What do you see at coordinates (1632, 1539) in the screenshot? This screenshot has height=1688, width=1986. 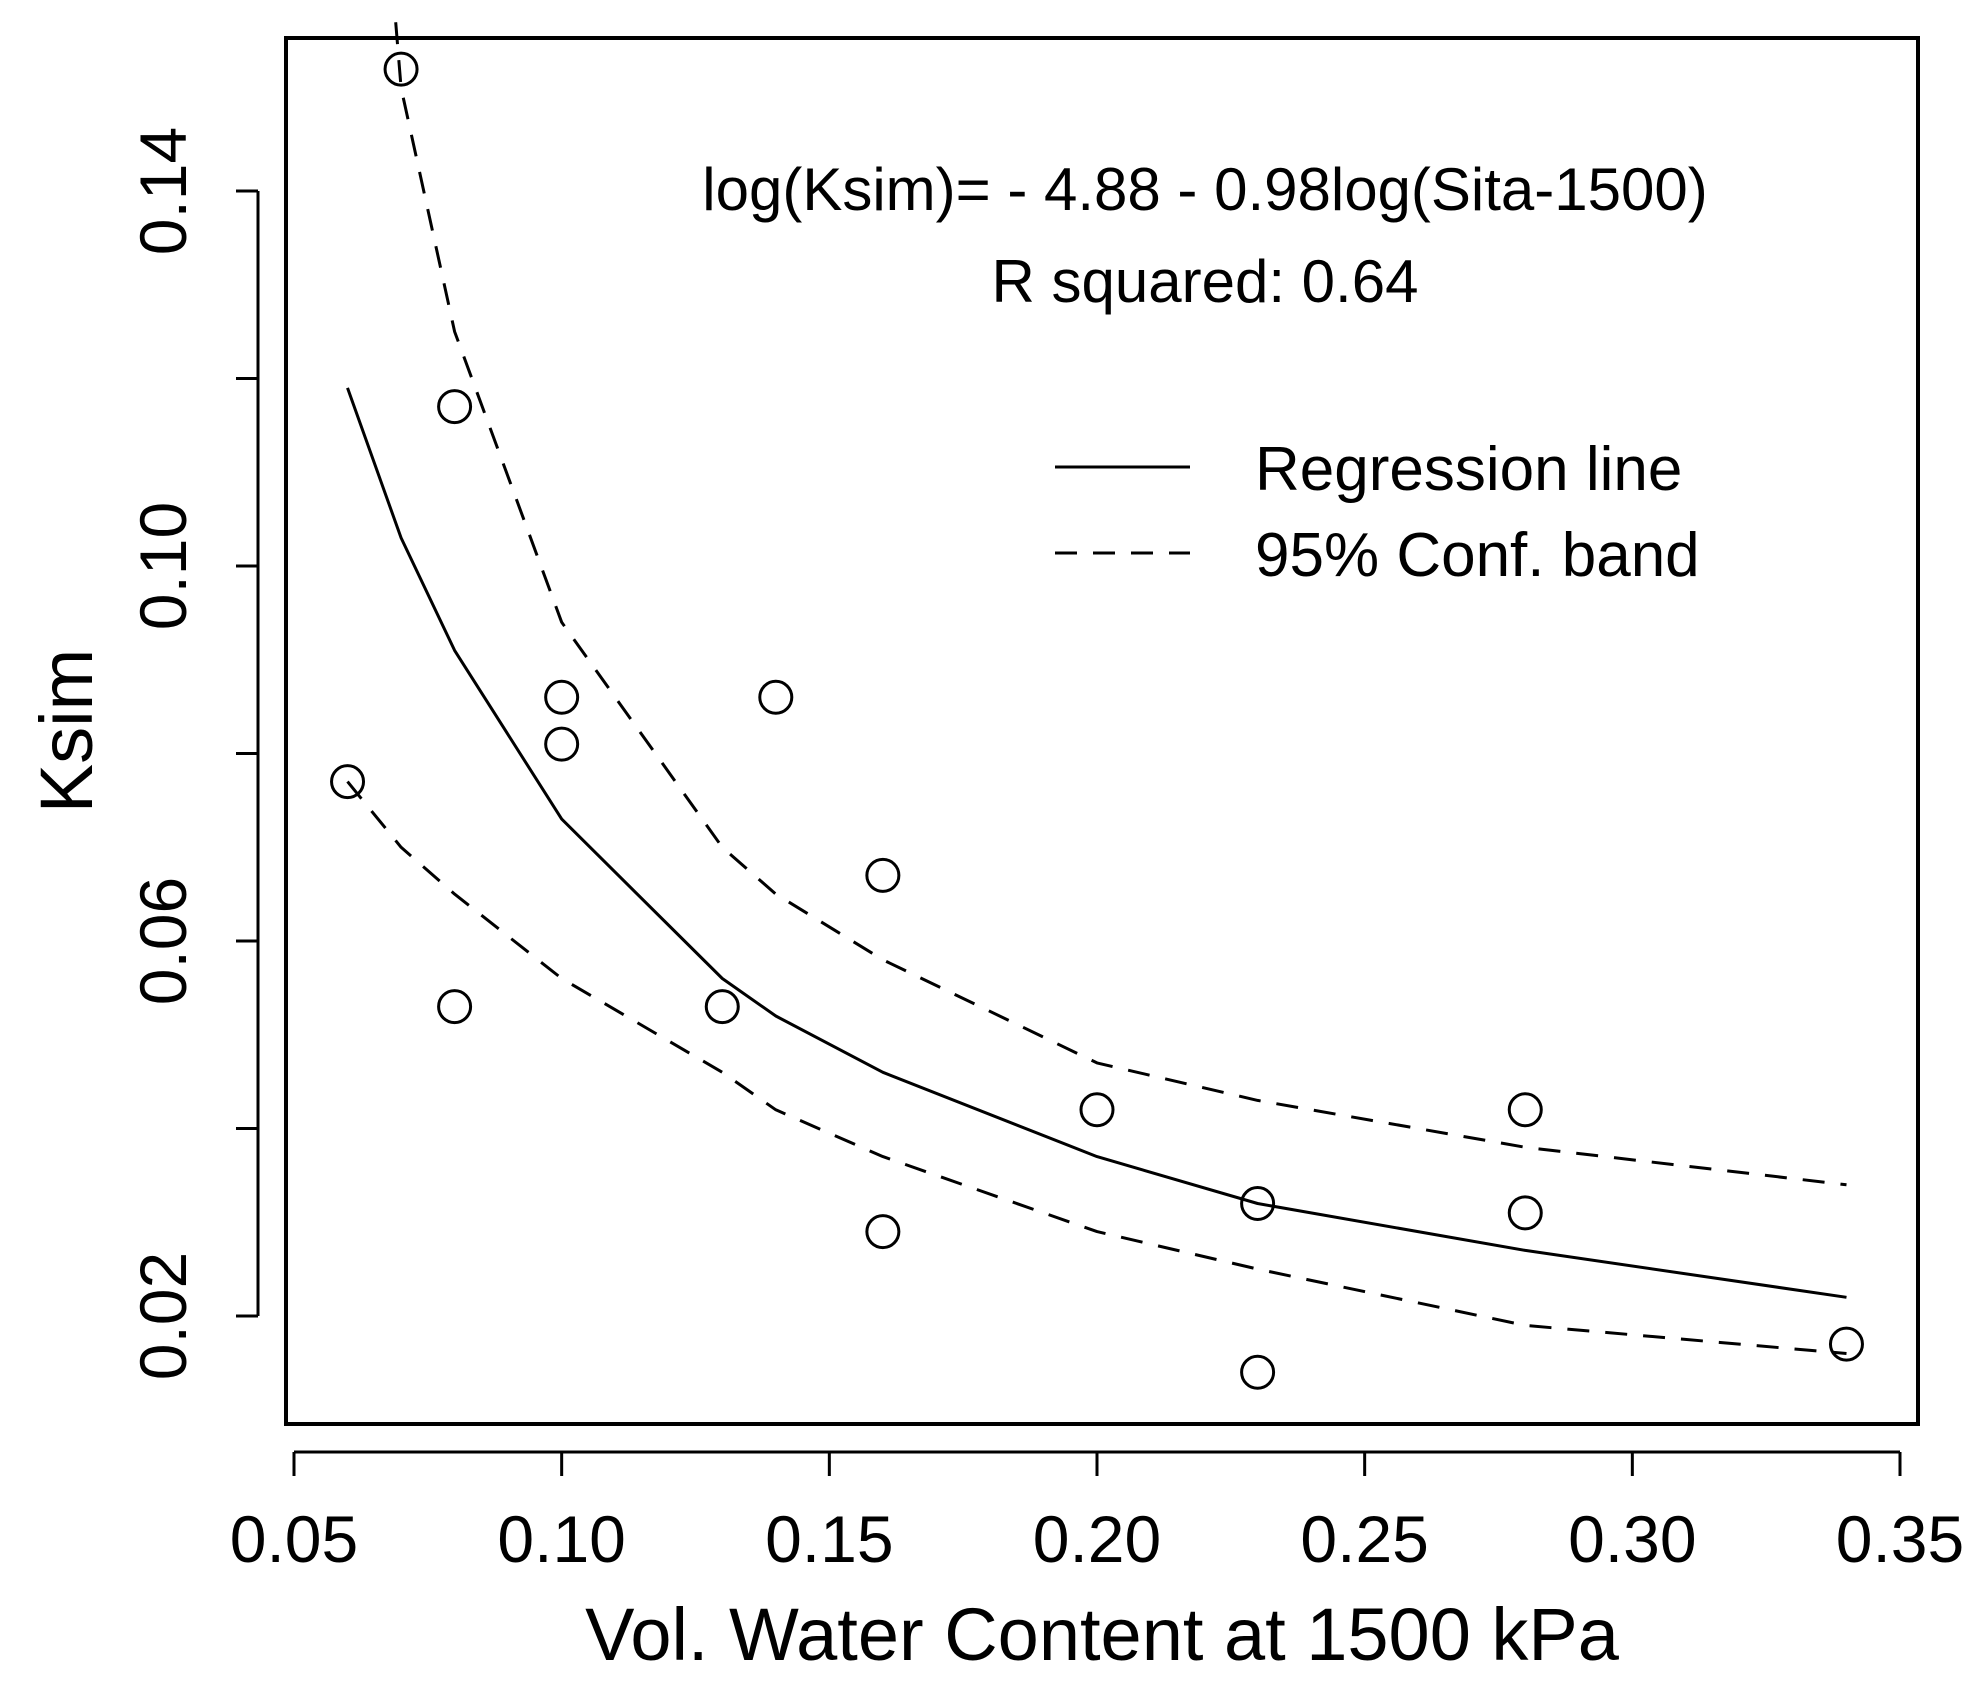 I see `x-tick-label: 0.30` at bounding box center [1632, 1539].